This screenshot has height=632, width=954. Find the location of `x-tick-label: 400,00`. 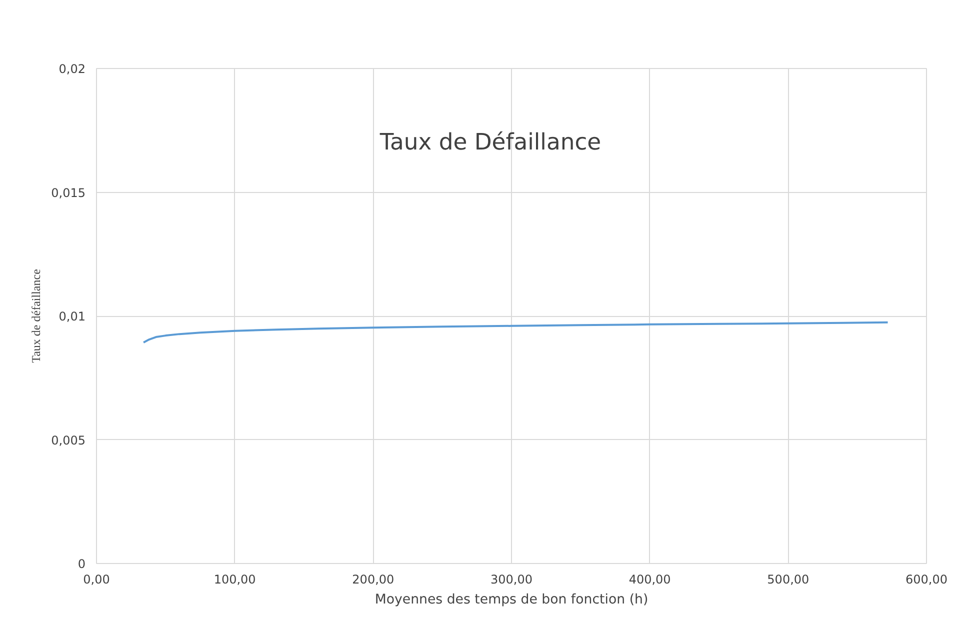

x-tick-label: 400,00 is located at coordinates (649, 579).